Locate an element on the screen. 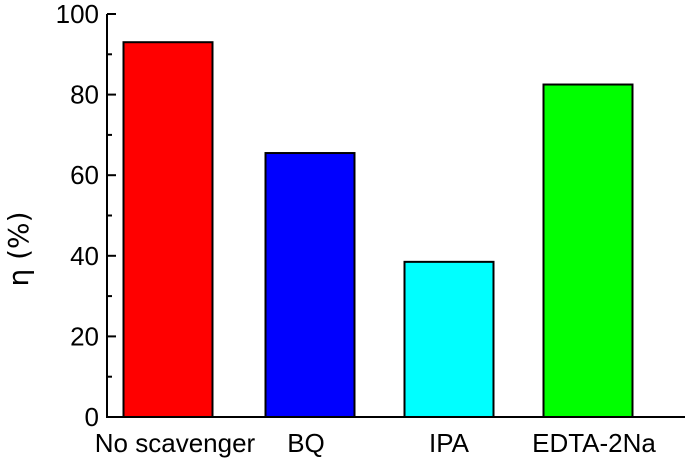 The height and width of the screenshot is (461, 685). bar-no-scavenger is located at coordinates (168, 230).